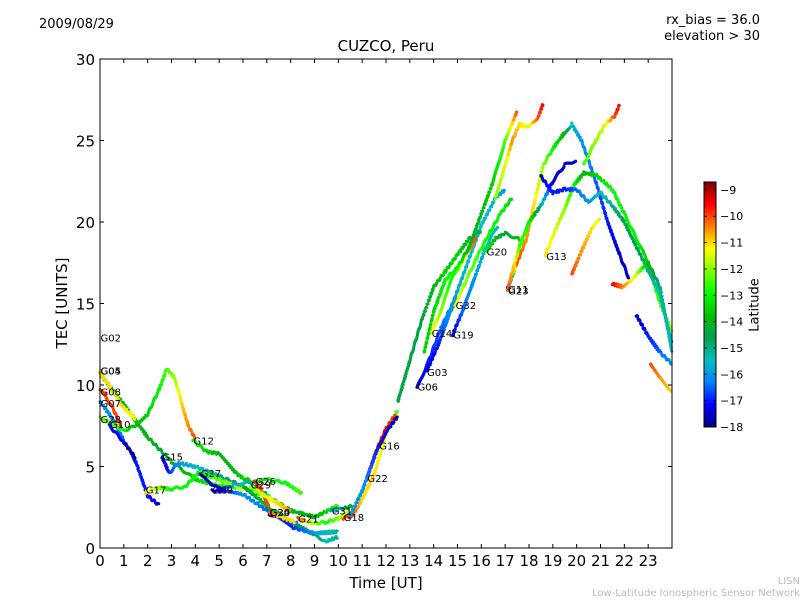 This screenshot has height=600, width=800. I want to click on satellite-label: G13, so click(556, 257).